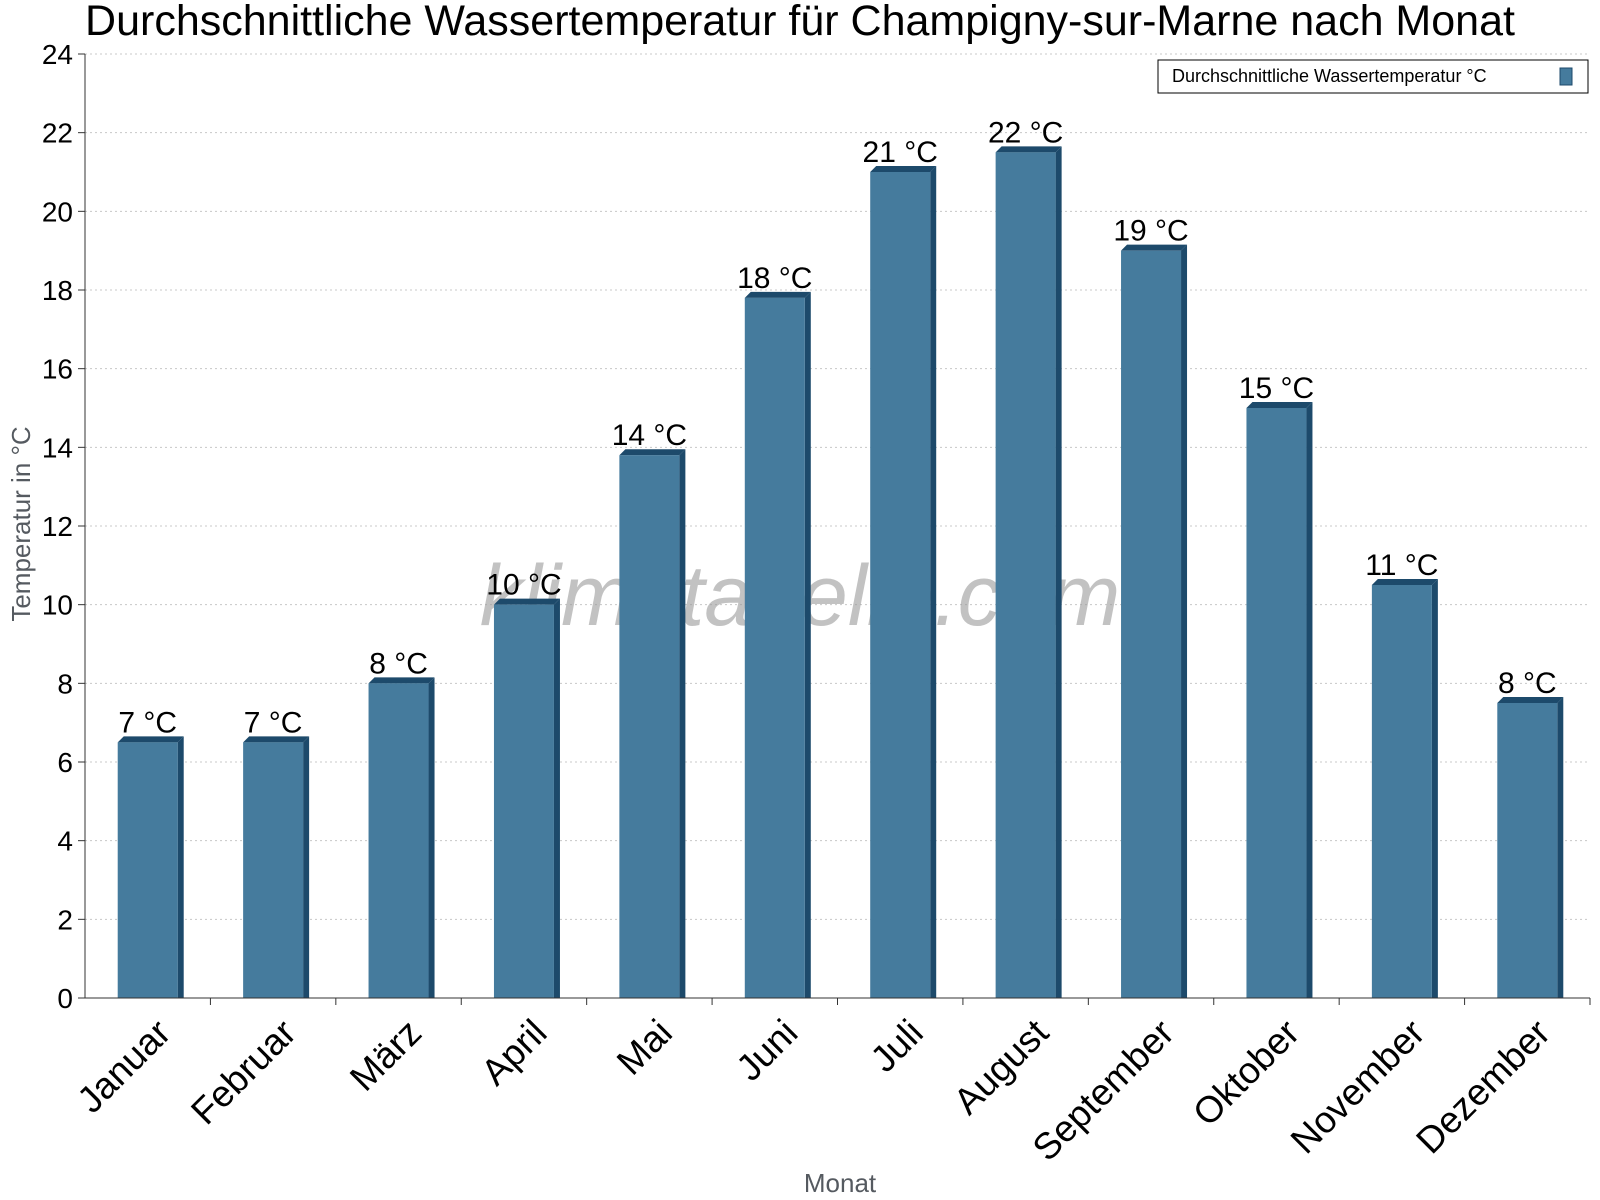  Describe the element at coordinates (21, 523) in the screenshot. I see `y-axis-label: Temperatur in °C` at that location.